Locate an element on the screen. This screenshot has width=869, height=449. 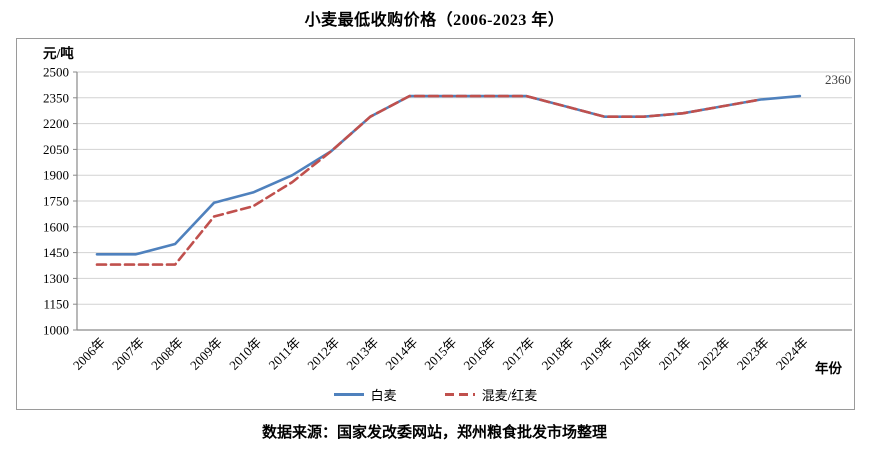
legend-label-mixed-red-wheat: 混麦/红麦 is located at coordinates (509, 395).